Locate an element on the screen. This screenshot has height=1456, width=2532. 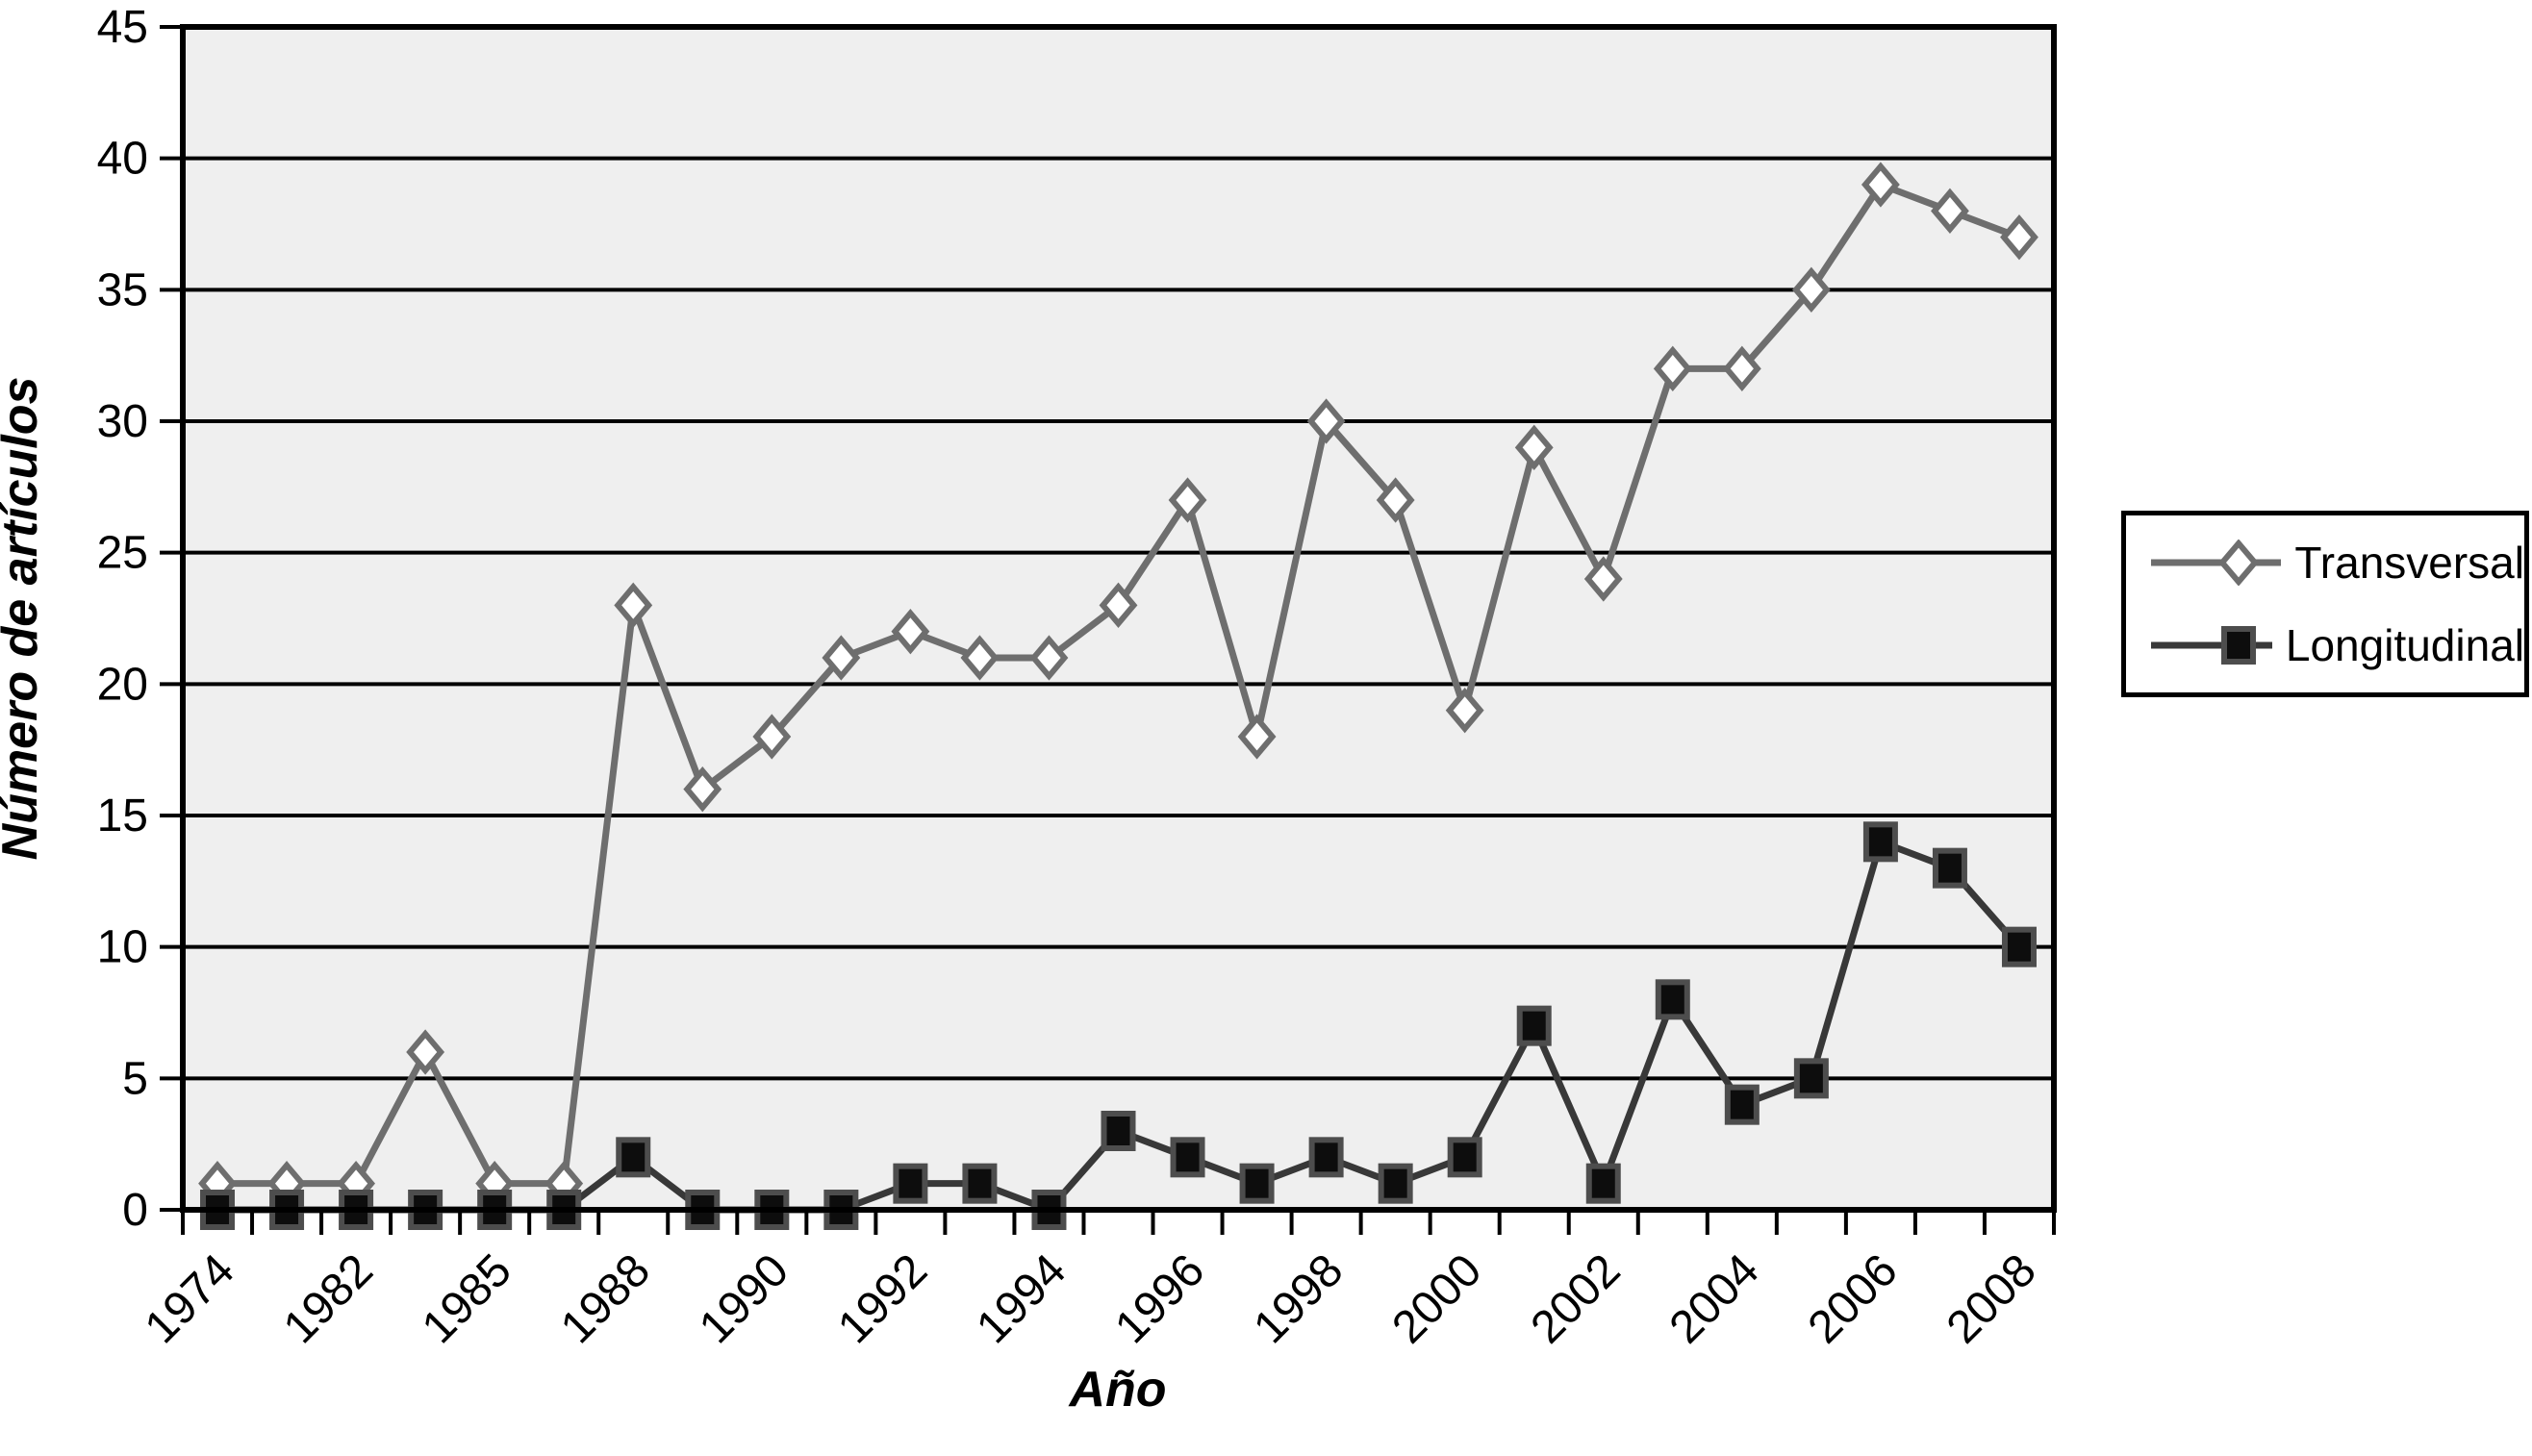
svg-text: 5 is located at coordinates (135, 1078).